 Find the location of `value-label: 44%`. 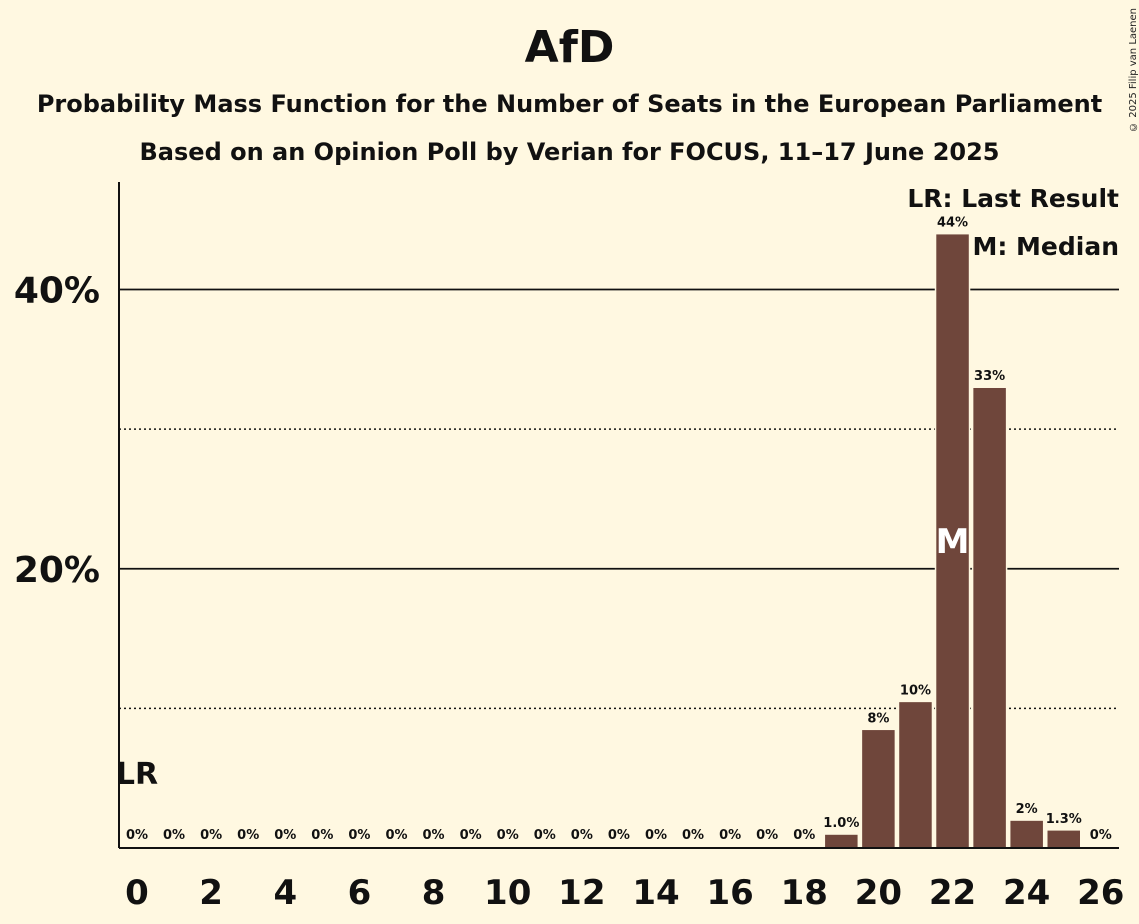

value-label: 44% is located at coordinates (952, 223).